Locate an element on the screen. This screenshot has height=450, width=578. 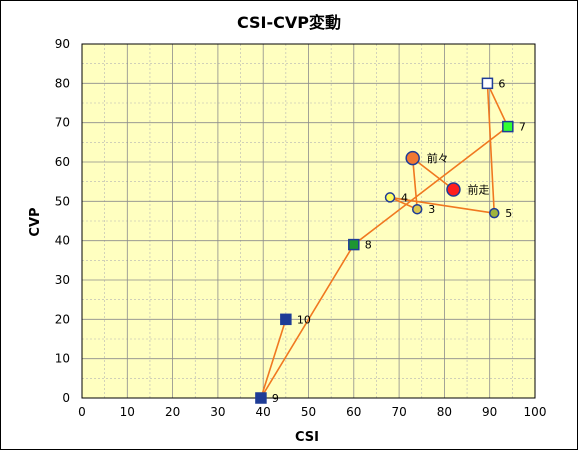
y-tick-label: 60 is located at coordinates (62, 162).